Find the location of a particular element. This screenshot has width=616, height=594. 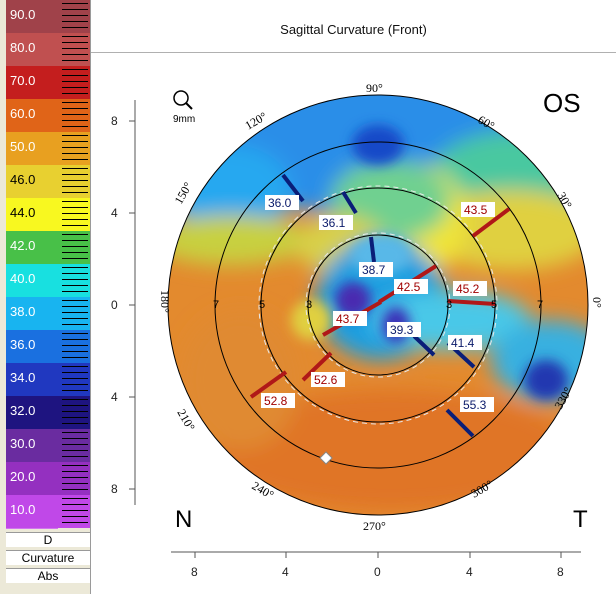

svg-text: 52.6 is located at coordinates (326, 380).